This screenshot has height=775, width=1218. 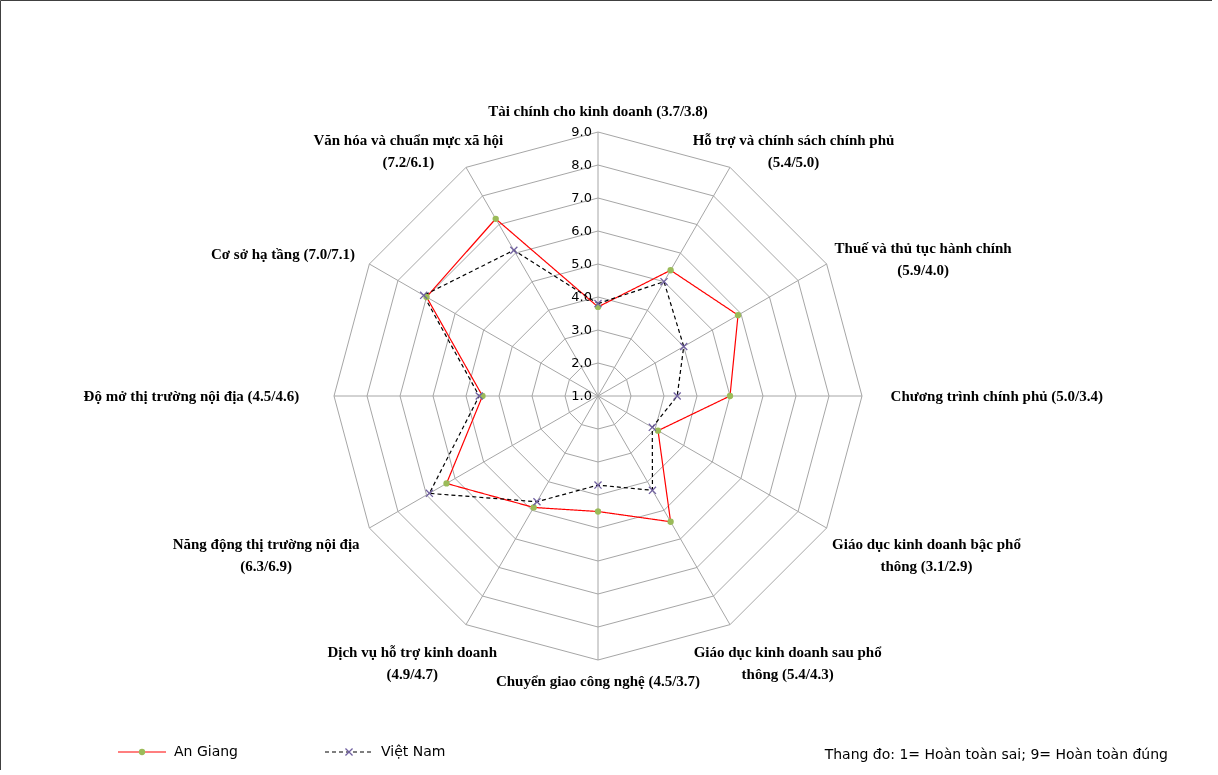 What do you see at coordinates (927, 555) in the screenshot?
I see `spoke-label: Giáo dục kinh doanh bậc phổ thông (3.1/2.9)` at bounding box center [927, 555].